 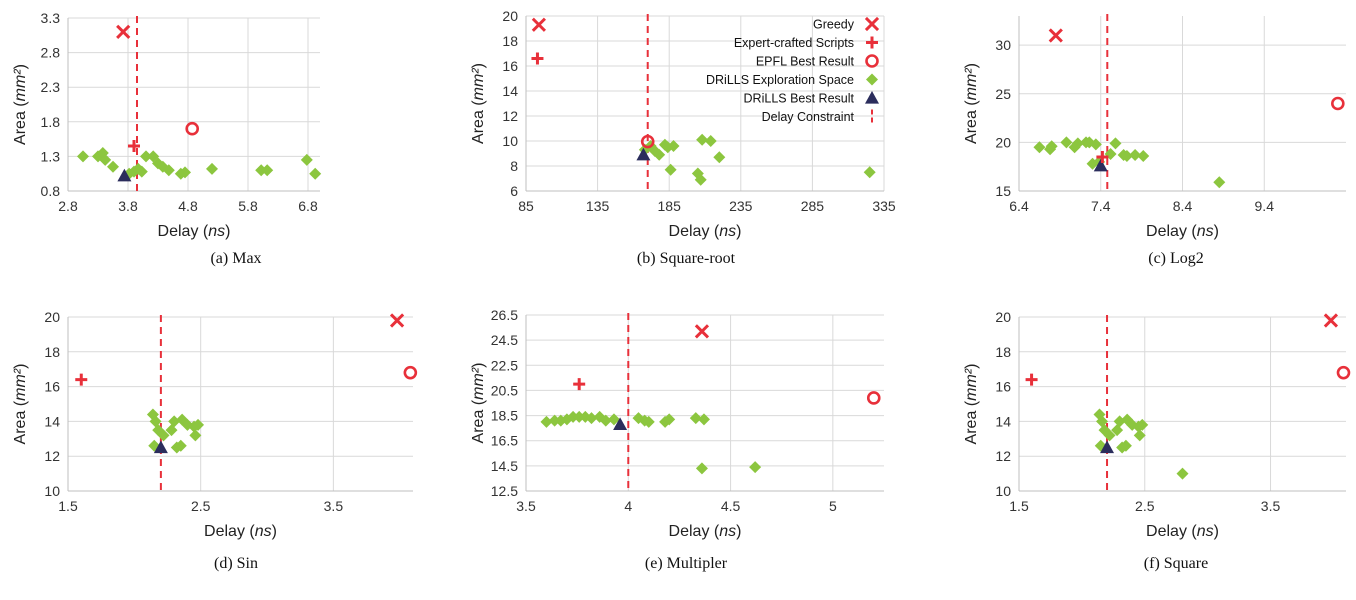 I want to click on panel-caption: (a) Max, so click(x=235, y=258).